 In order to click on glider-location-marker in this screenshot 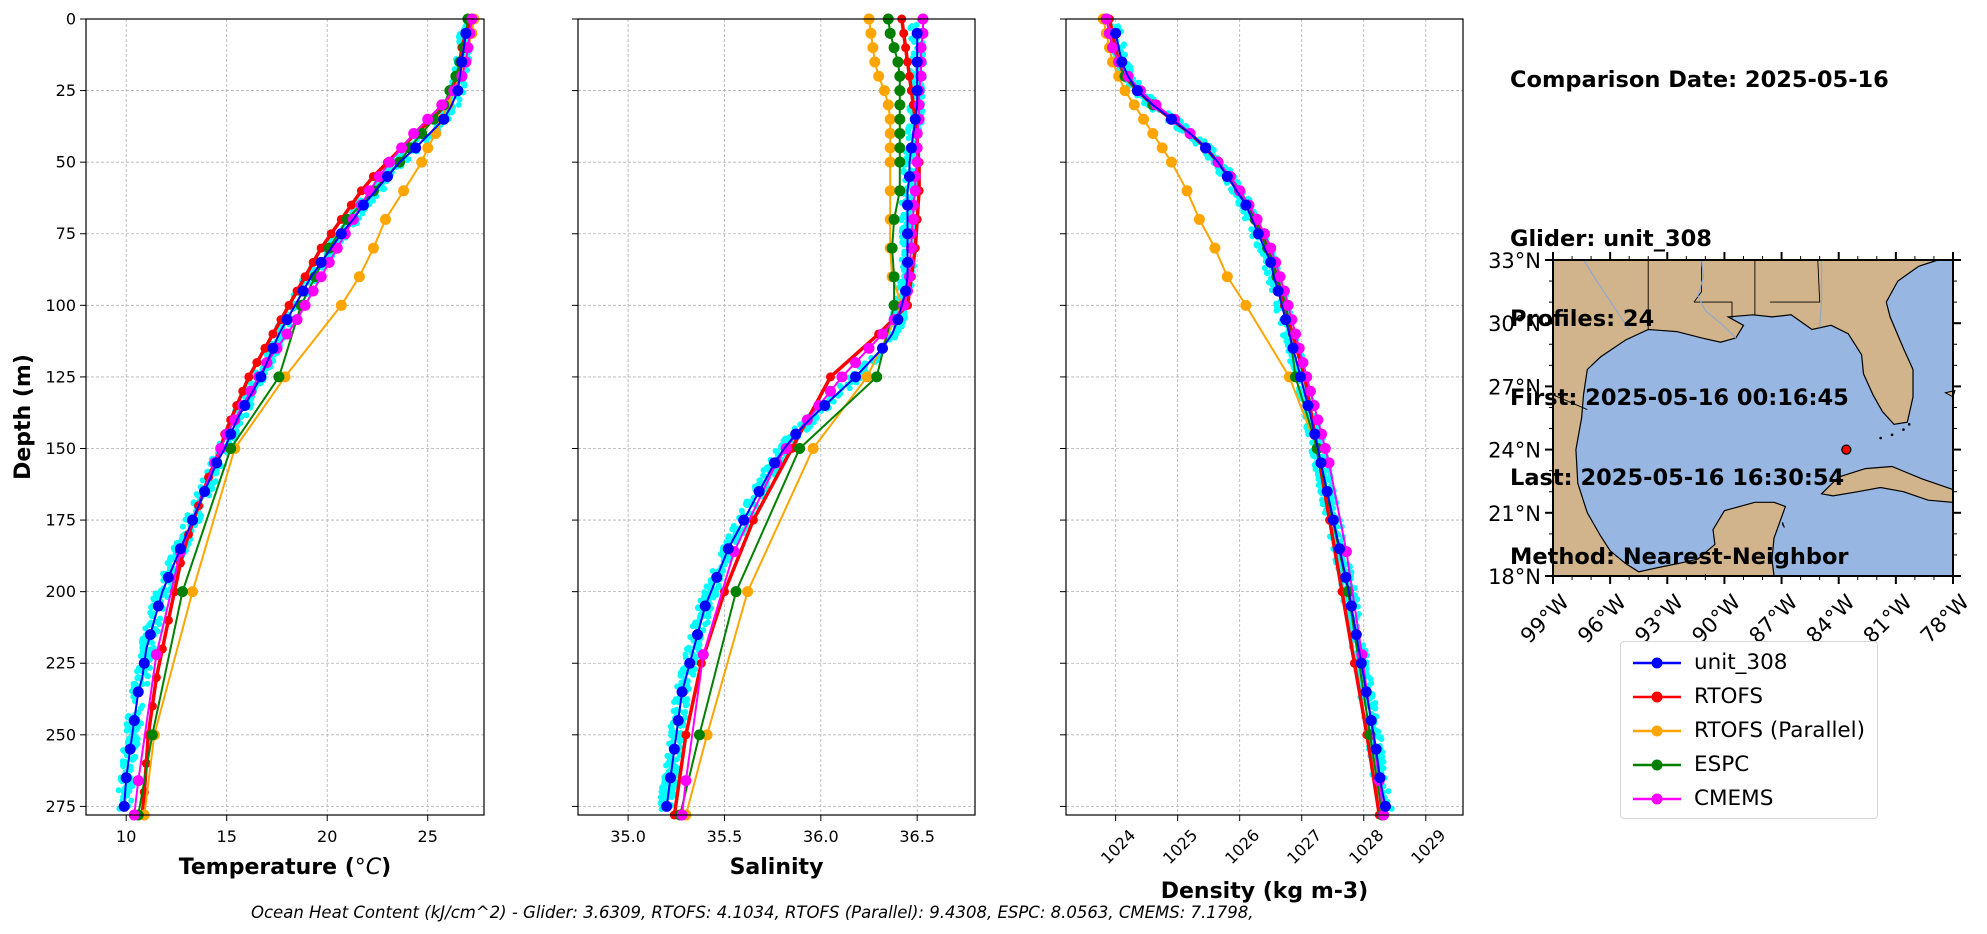, I will do `click(1846, 449)`.